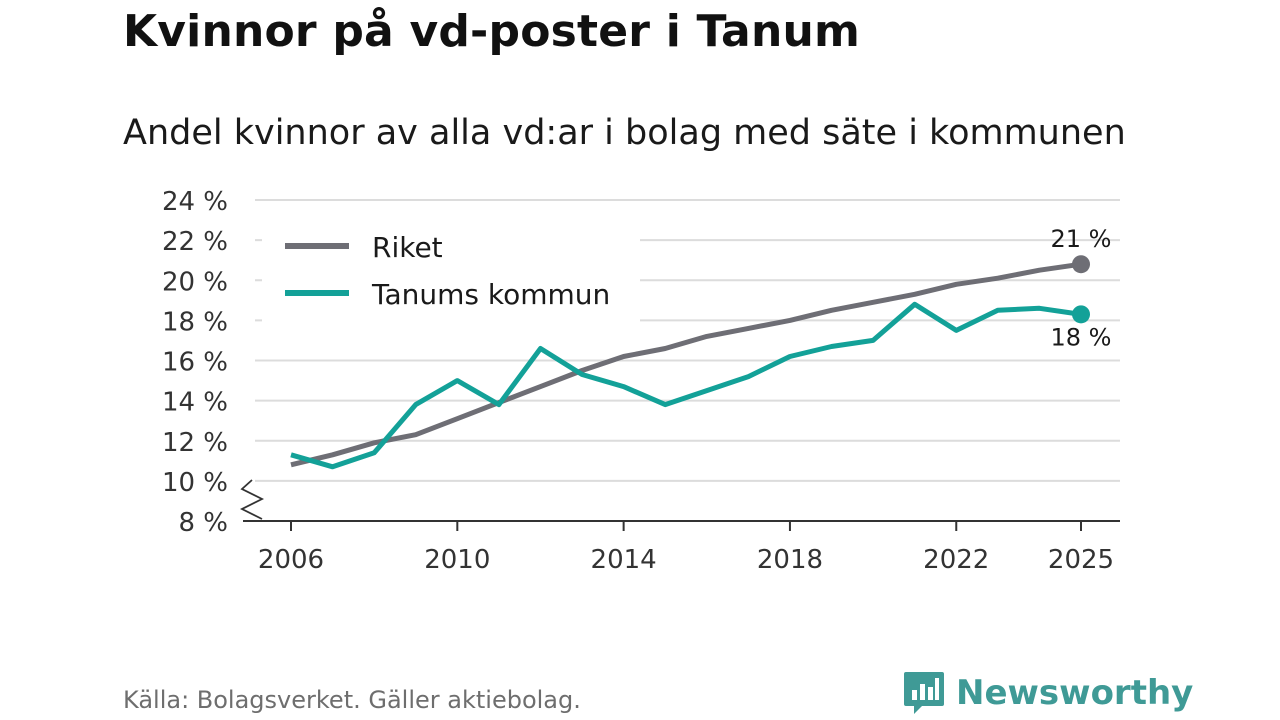 Image resolution: width=1280 pixels, height=720 pixels. Describe the element at coordinates (1081, 239) in the screenshot. I see `end-label-riket: 21 %` at that location.